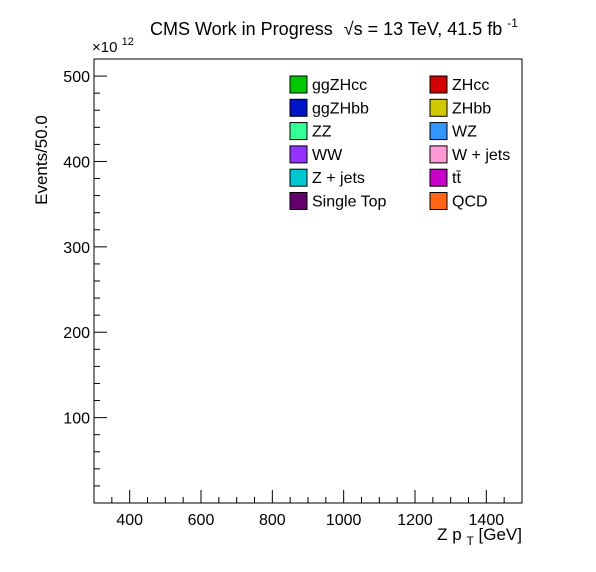 The width and height of the screenshot is (596, 572). Describe the element at coordinates (128, 42) in the screenshot. I see `y-multiplier-exp: 12` at that location.